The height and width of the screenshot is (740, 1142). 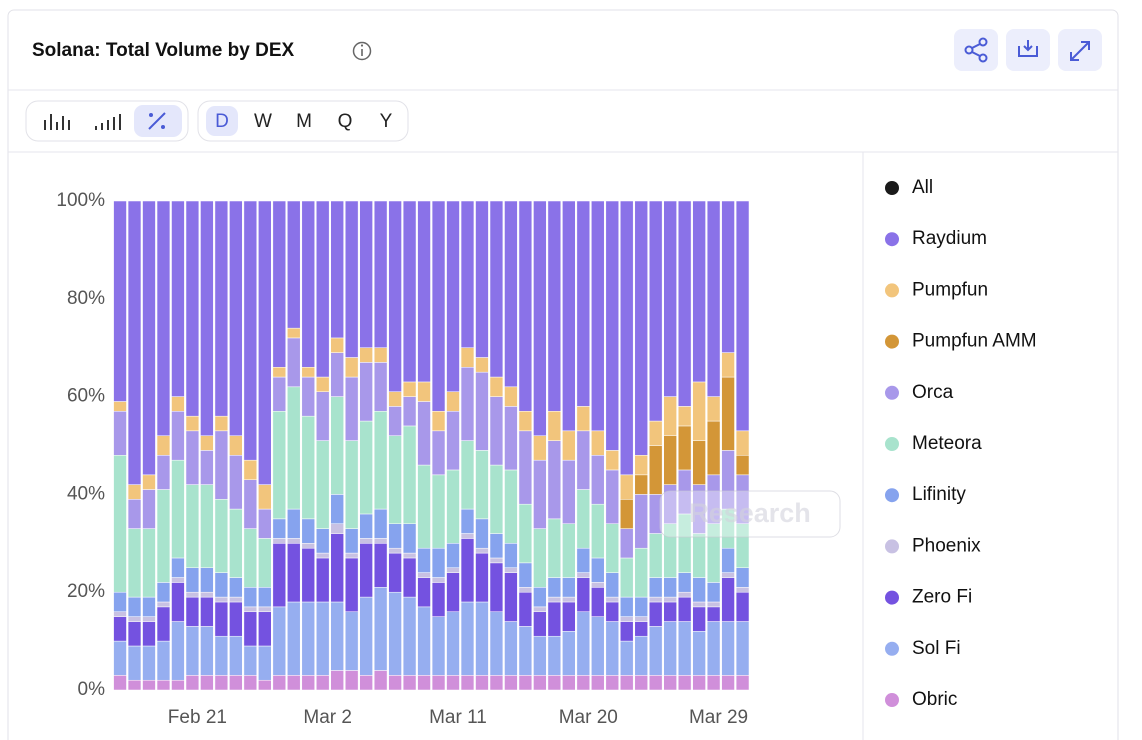 I want to click on legend-label: Lifinity, so click(x=939, y=494).